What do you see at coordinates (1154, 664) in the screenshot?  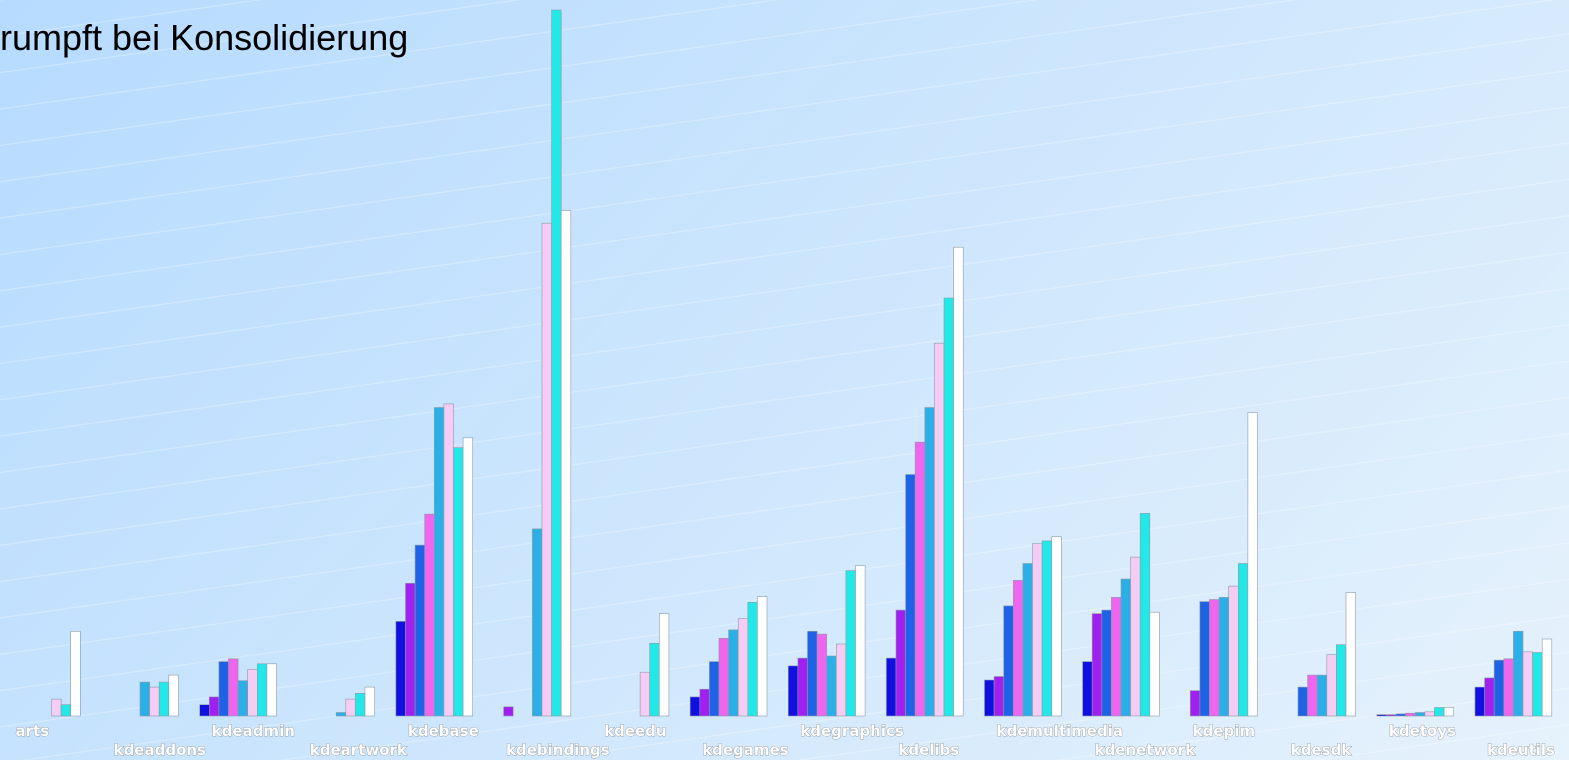 I see `bar-kdenetwork-s8` at bounding box center [1154, 664].